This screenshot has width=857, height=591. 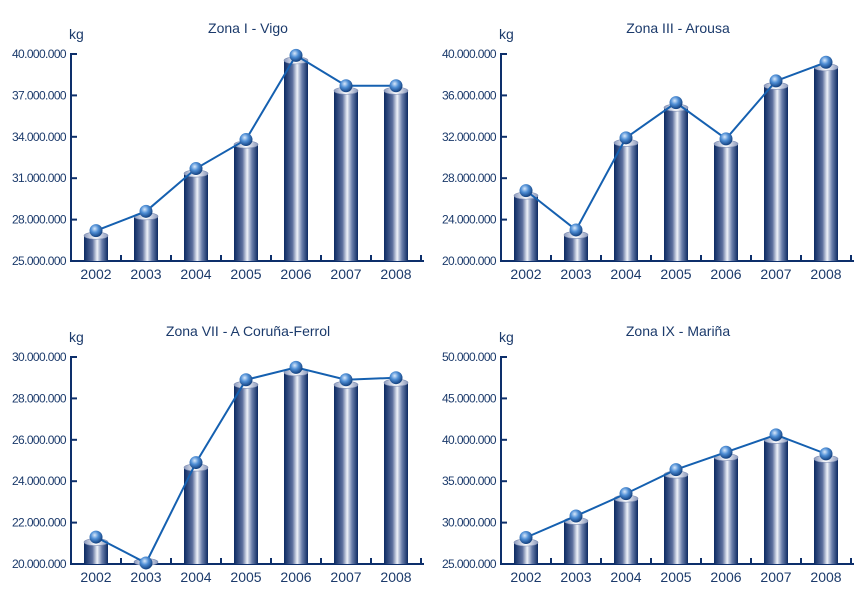 I want to click on x-tick-label: 2003, so click(x=575, y=274).